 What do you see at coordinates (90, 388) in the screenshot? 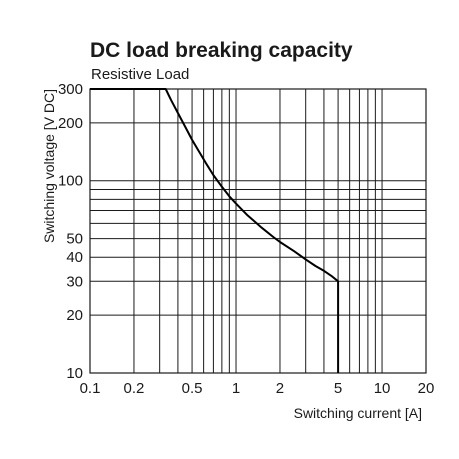
I see `x-tick-label: 0.1` at bounding box center [90, 388].